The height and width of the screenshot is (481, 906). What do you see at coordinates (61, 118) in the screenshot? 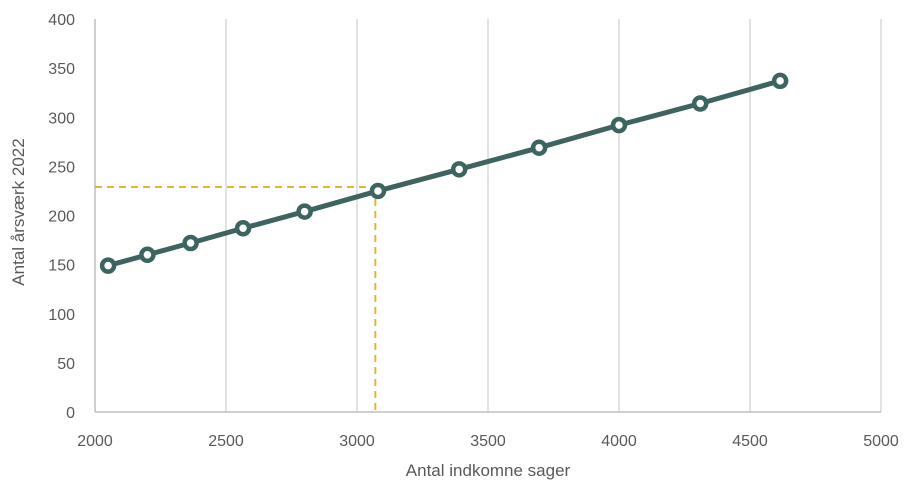
I see `y-tick-label: 300` at bounding box center [61, 118].